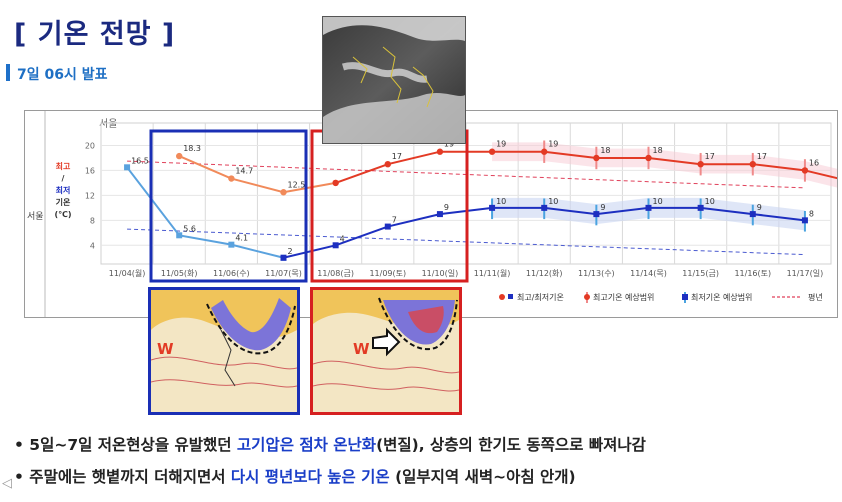 The height and width of the screenshot is (502, 842). I want to click on max-range-band, so click(664, 165).